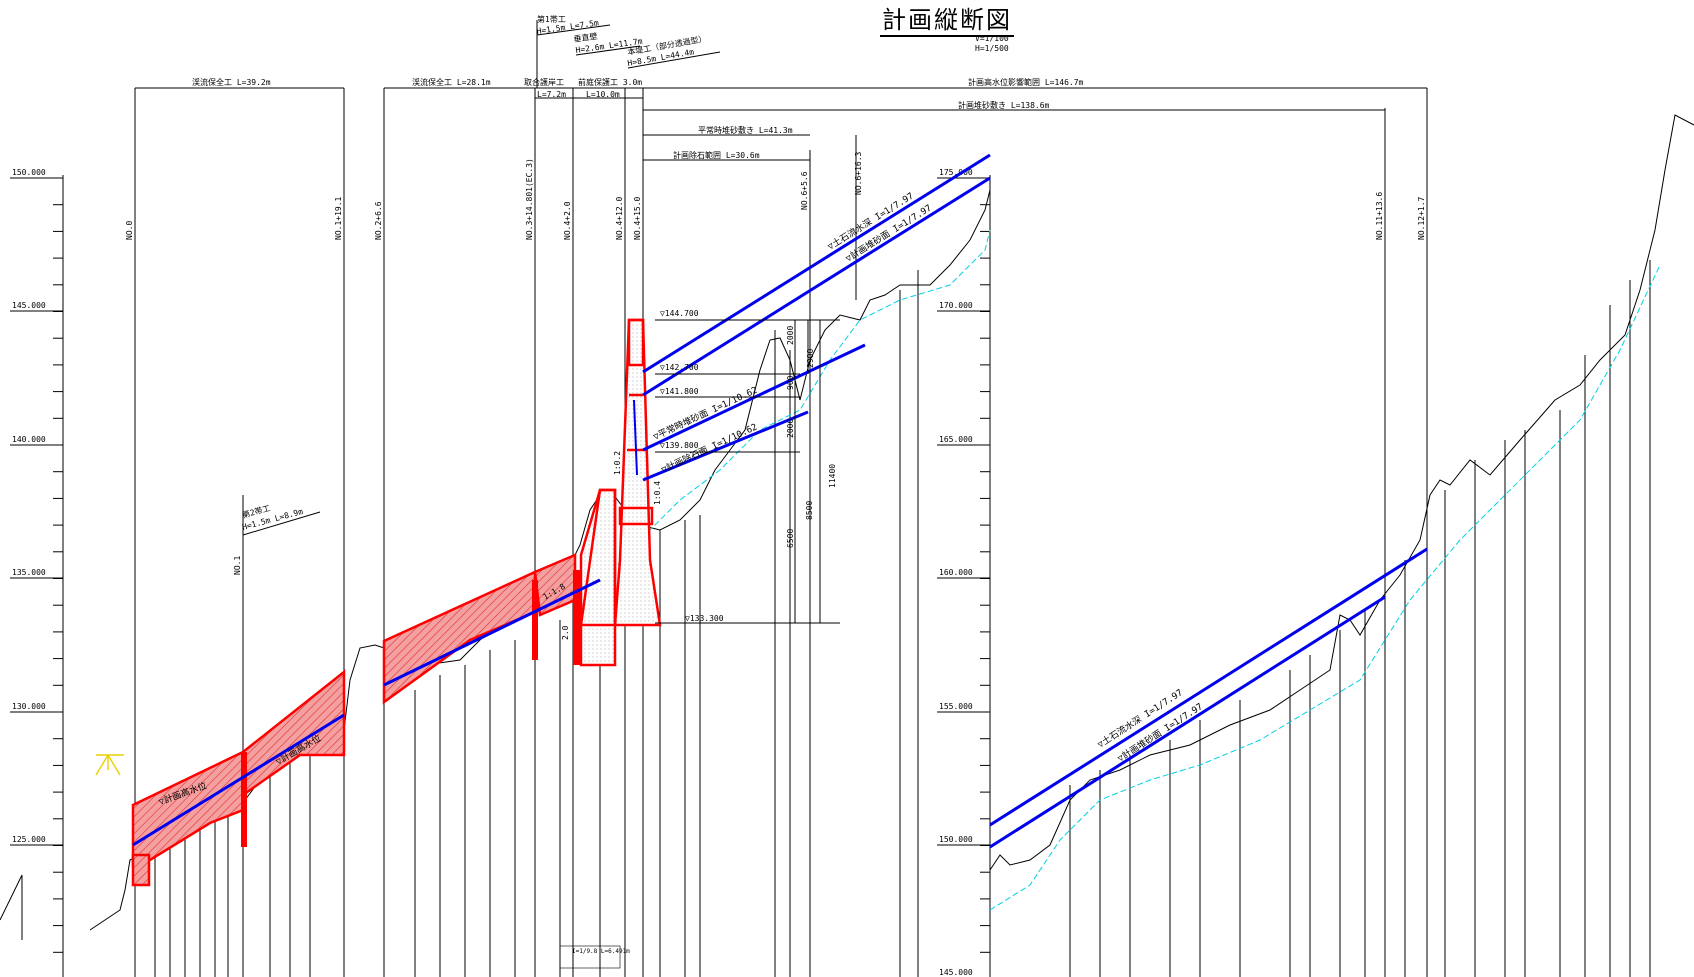 The width and height of the screenshot is (1694, 977). I want to click on right-tick-label: 170.000, so click(956, 305).